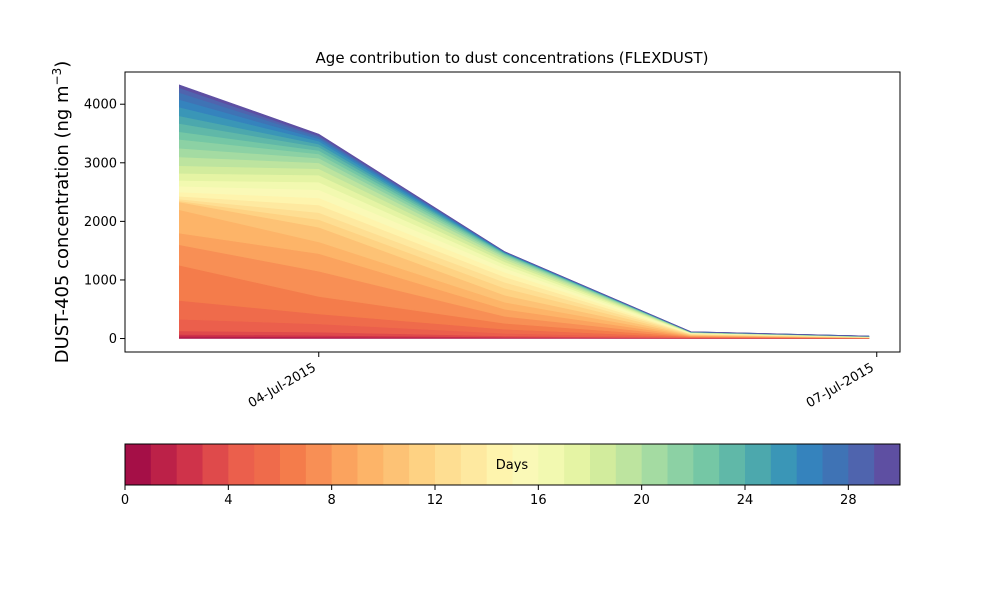 This screenshot has height=600, width=1000. I want to click on y-axis-label: DUST-405 concentration (ng m−3), so click(61, 212).